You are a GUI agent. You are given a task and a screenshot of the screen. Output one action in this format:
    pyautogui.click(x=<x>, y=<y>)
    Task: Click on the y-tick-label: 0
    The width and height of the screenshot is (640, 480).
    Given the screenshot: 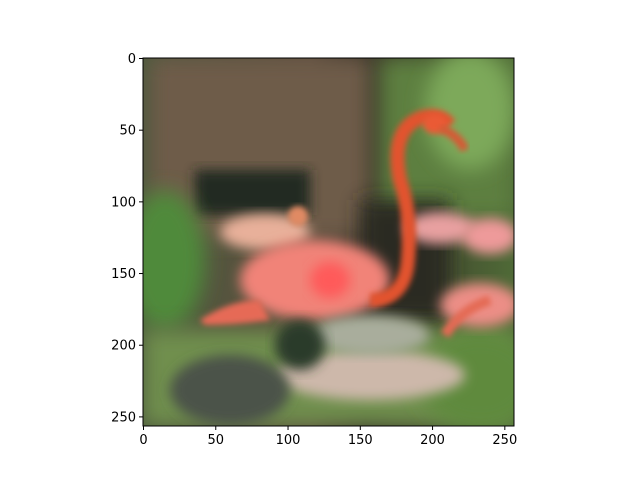 What is the action you would take?
    pyautogui.click(x=132, y=59)
    